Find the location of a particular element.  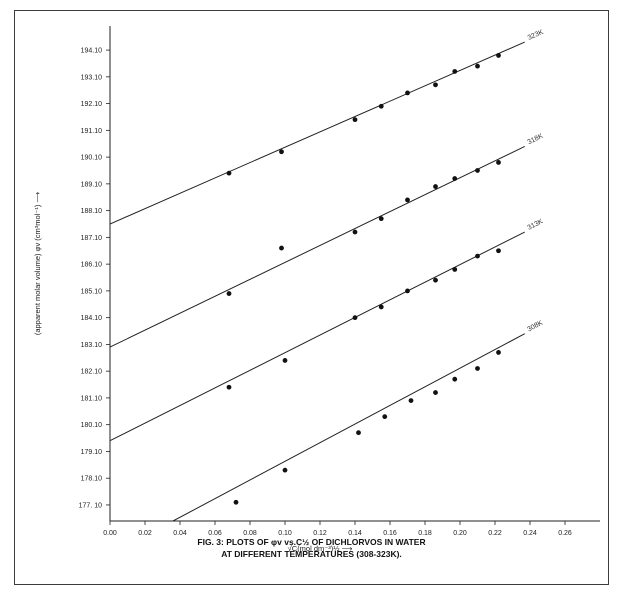

y-tick-label: 187.10 is located at coordinates (92, 238).